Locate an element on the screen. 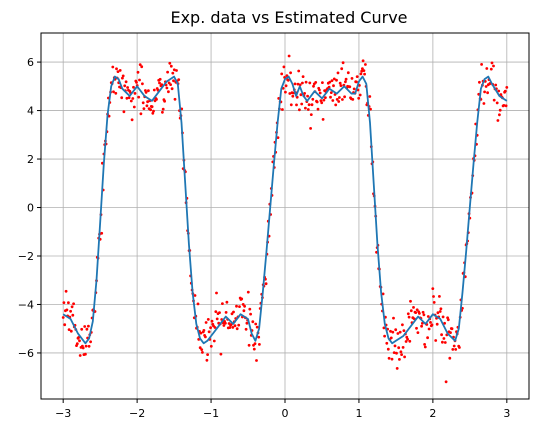 The width and height of the screenshot is (546, 439). y-tick-label: −4 is located at coordinates (26, 304).